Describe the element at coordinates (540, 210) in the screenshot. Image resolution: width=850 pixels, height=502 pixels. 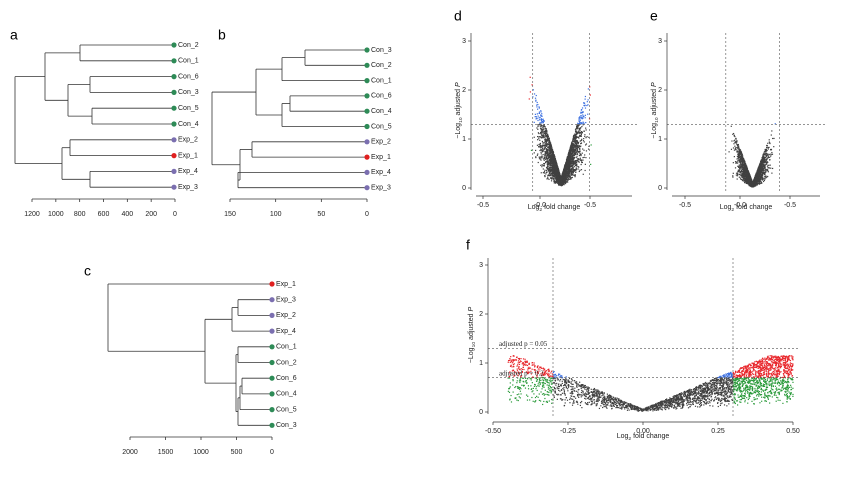
I see `label-part: 2` at that location.